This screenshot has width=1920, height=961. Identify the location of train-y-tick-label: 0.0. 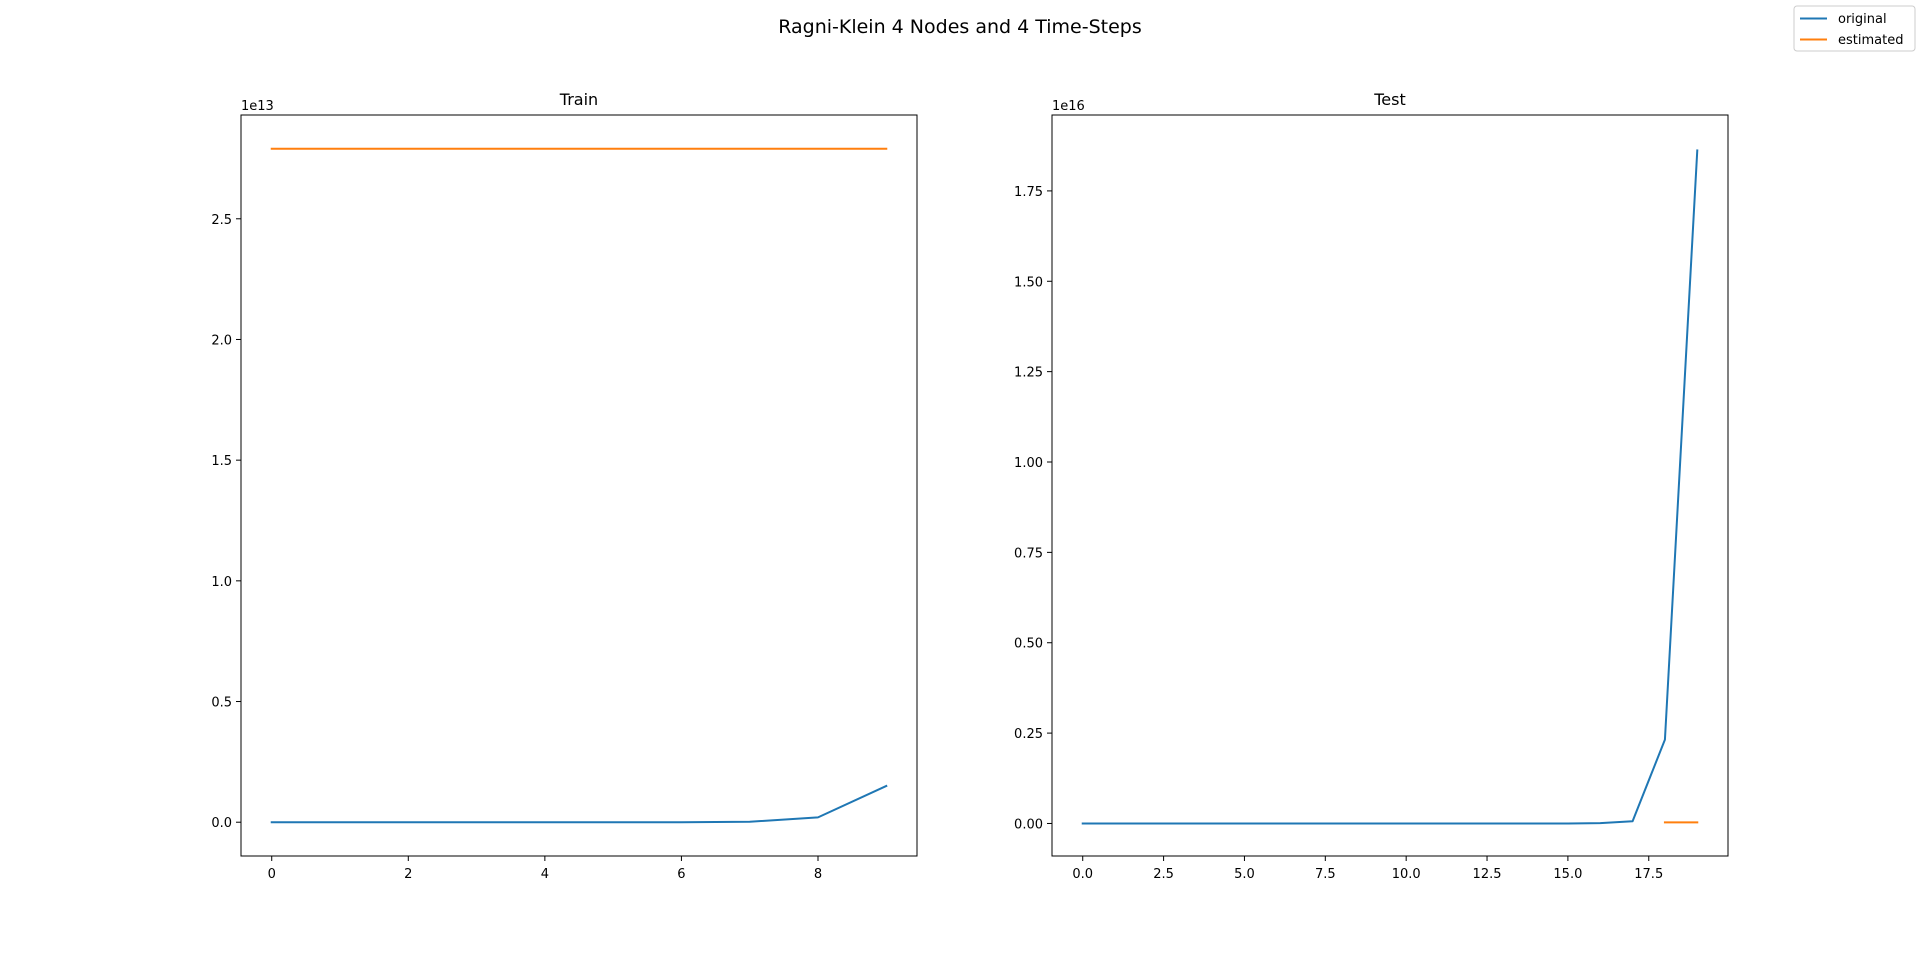
(221, 823).